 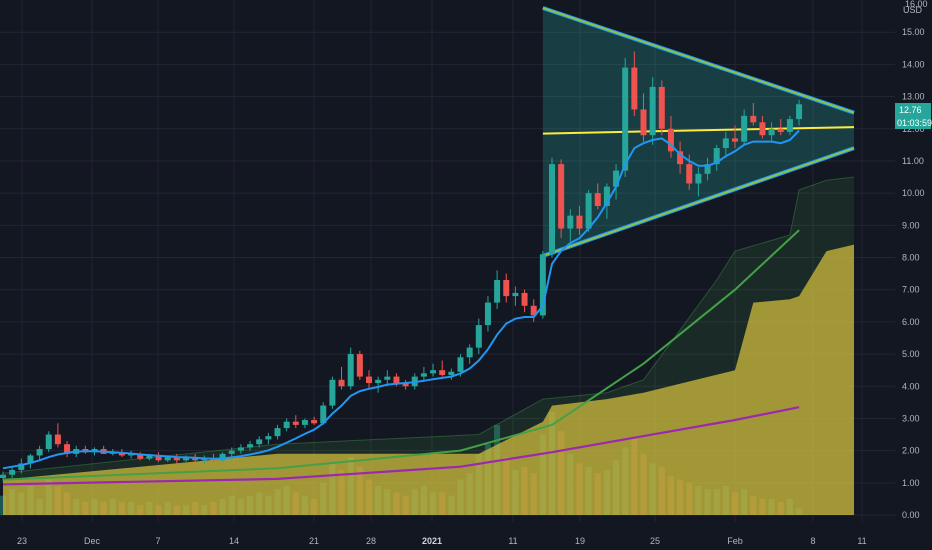 What do you see at coordinates (913, 32) in the screenshot?
I see `price-tick-label: 15.00` at bounding box center [913, 32].